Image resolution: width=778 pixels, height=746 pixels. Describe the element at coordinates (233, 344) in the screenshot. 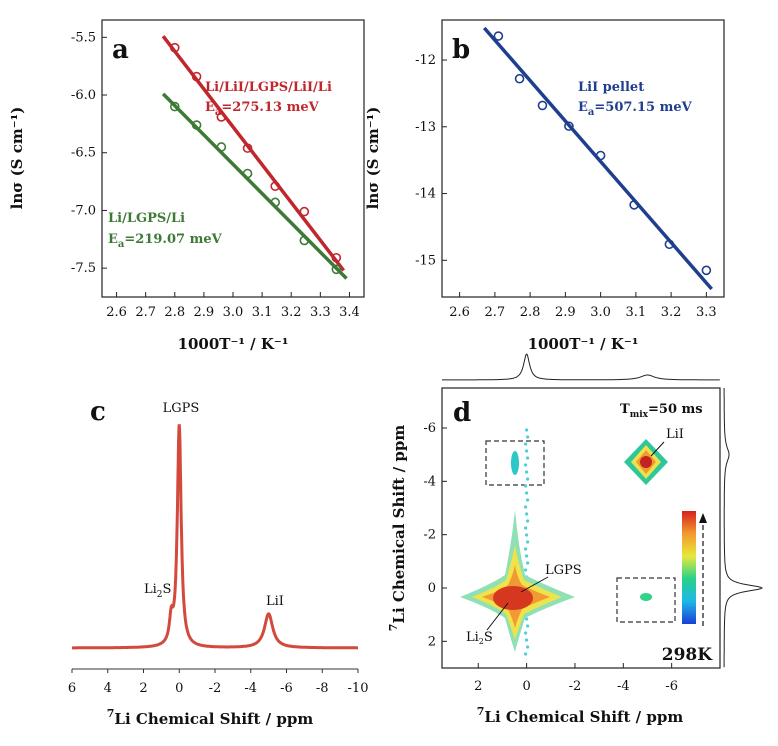

I see `panel-a-xlabel: 1000T⁻¹ / K⁻¹` at that location.